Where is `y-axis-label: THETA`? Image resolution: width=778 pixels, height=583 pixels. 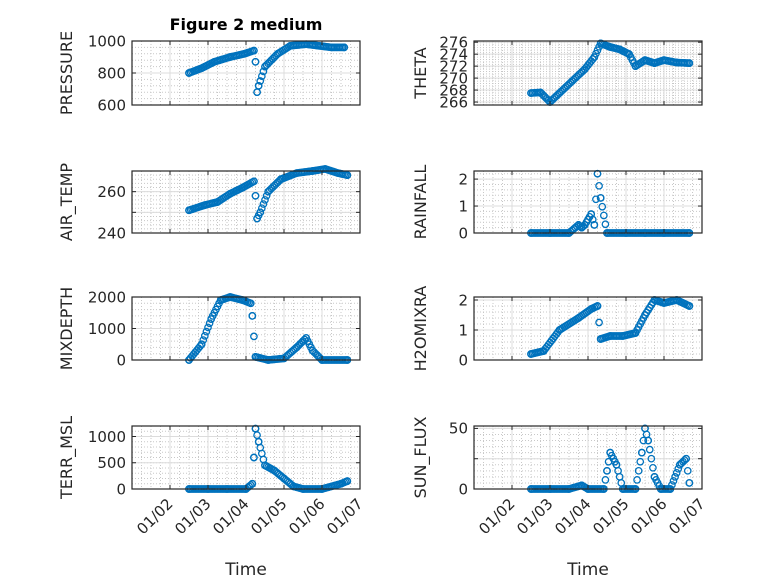
y-axis-label: THETA is located at coordinates (420, 73).